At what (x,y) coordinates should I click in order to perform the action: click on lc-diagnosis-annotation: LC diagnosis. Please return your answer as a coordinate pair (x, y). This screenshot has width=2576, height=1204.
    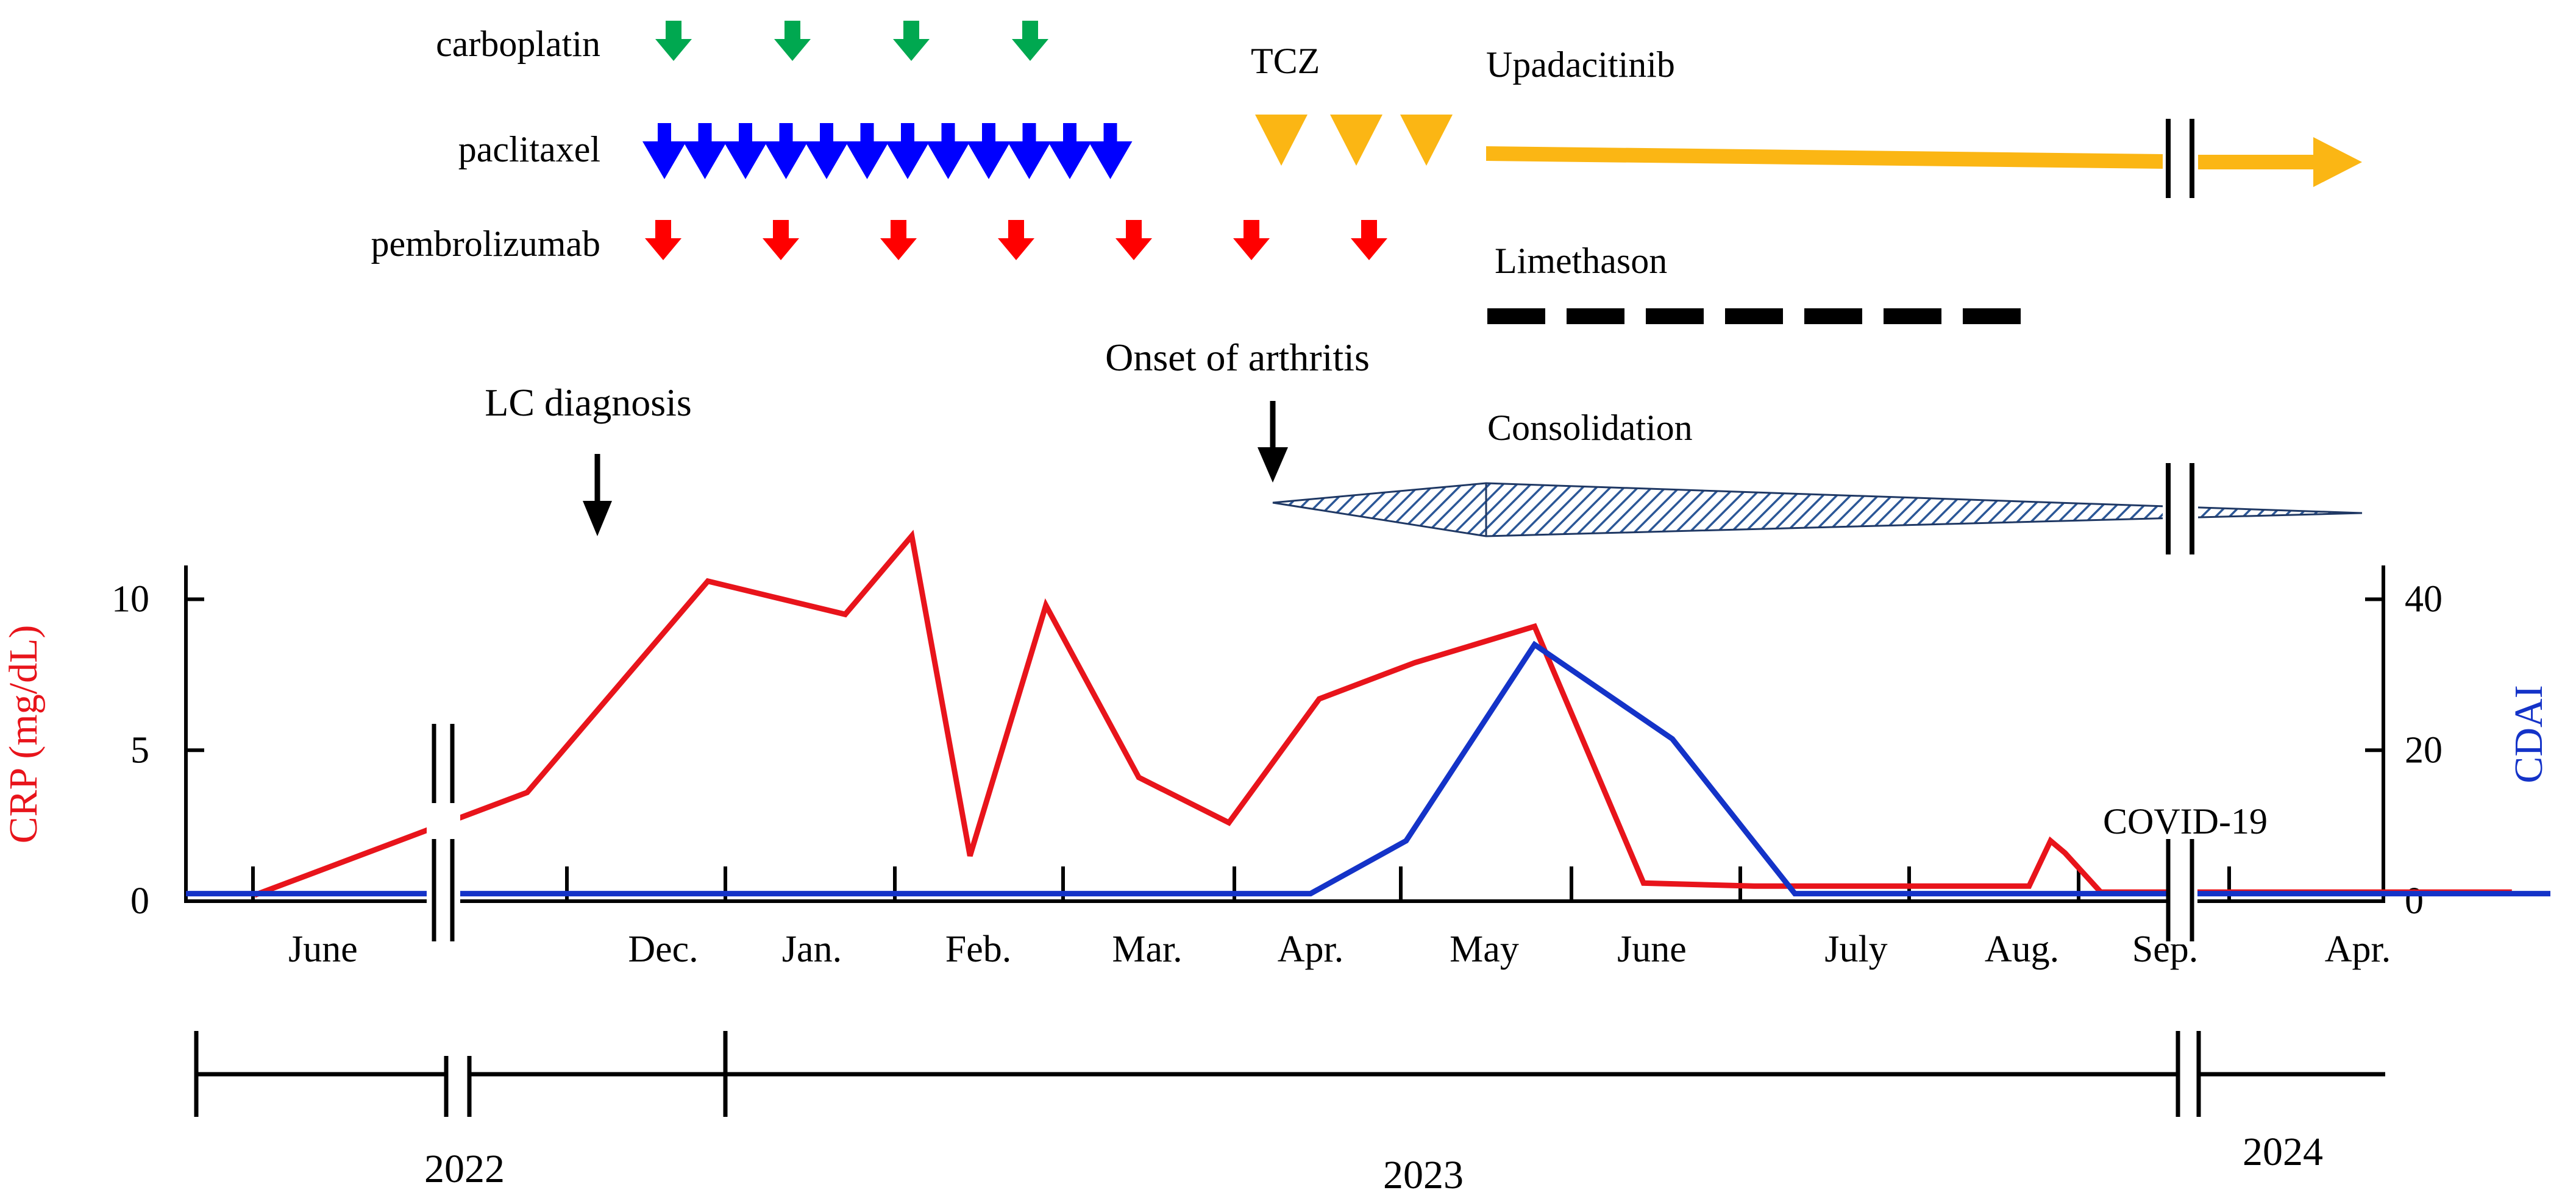
    Looking at the image, I should click on (588, 402).